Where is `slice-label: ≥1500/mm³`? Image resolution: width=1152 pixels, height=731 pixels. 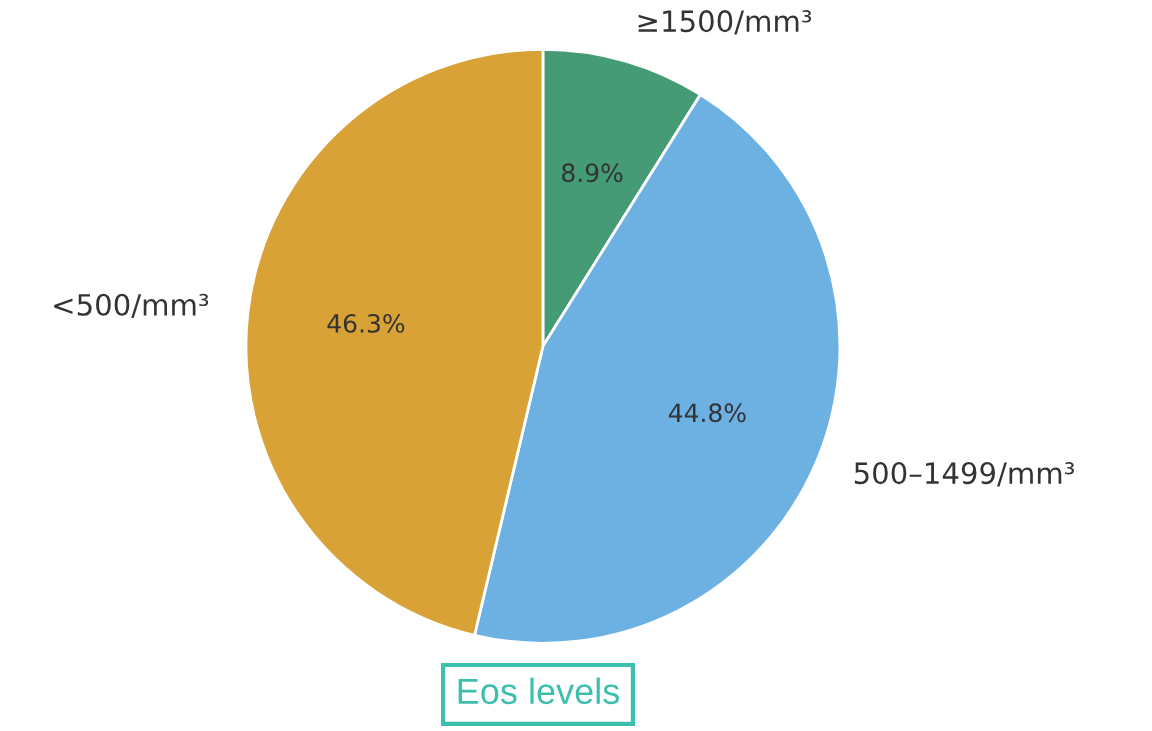 slice-label: ≥1500/mm³ is located at coordinates (725, 22).